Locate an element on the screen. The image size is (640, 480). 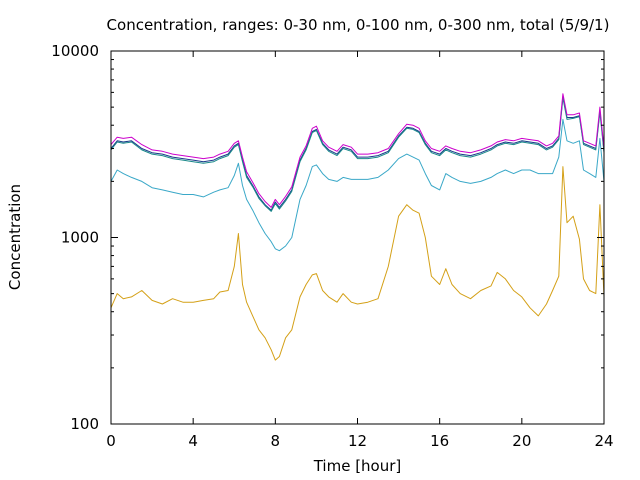
y-tick-label: 10000 is located at coordinates (75, 51).